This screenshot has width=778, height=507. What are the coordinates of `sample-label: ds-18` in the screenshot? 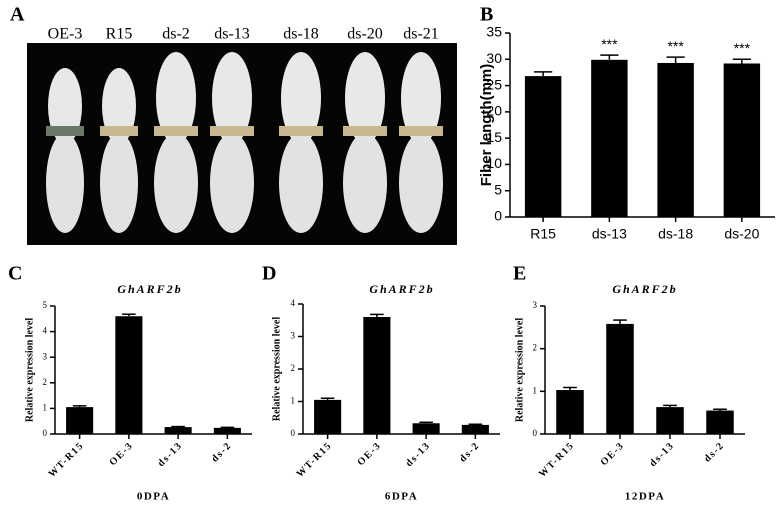 It's located at (301, 34).